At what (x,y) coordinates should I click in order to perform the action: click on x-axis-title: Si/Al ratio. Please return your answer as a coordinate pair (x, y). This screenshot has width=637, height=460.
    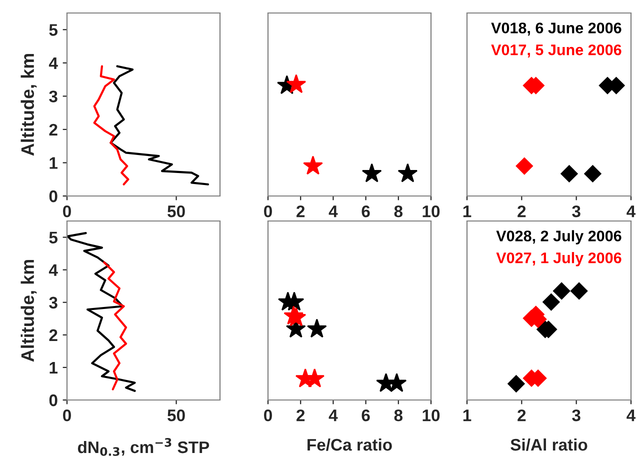
    Looking at the image, I should click on (549, 444).